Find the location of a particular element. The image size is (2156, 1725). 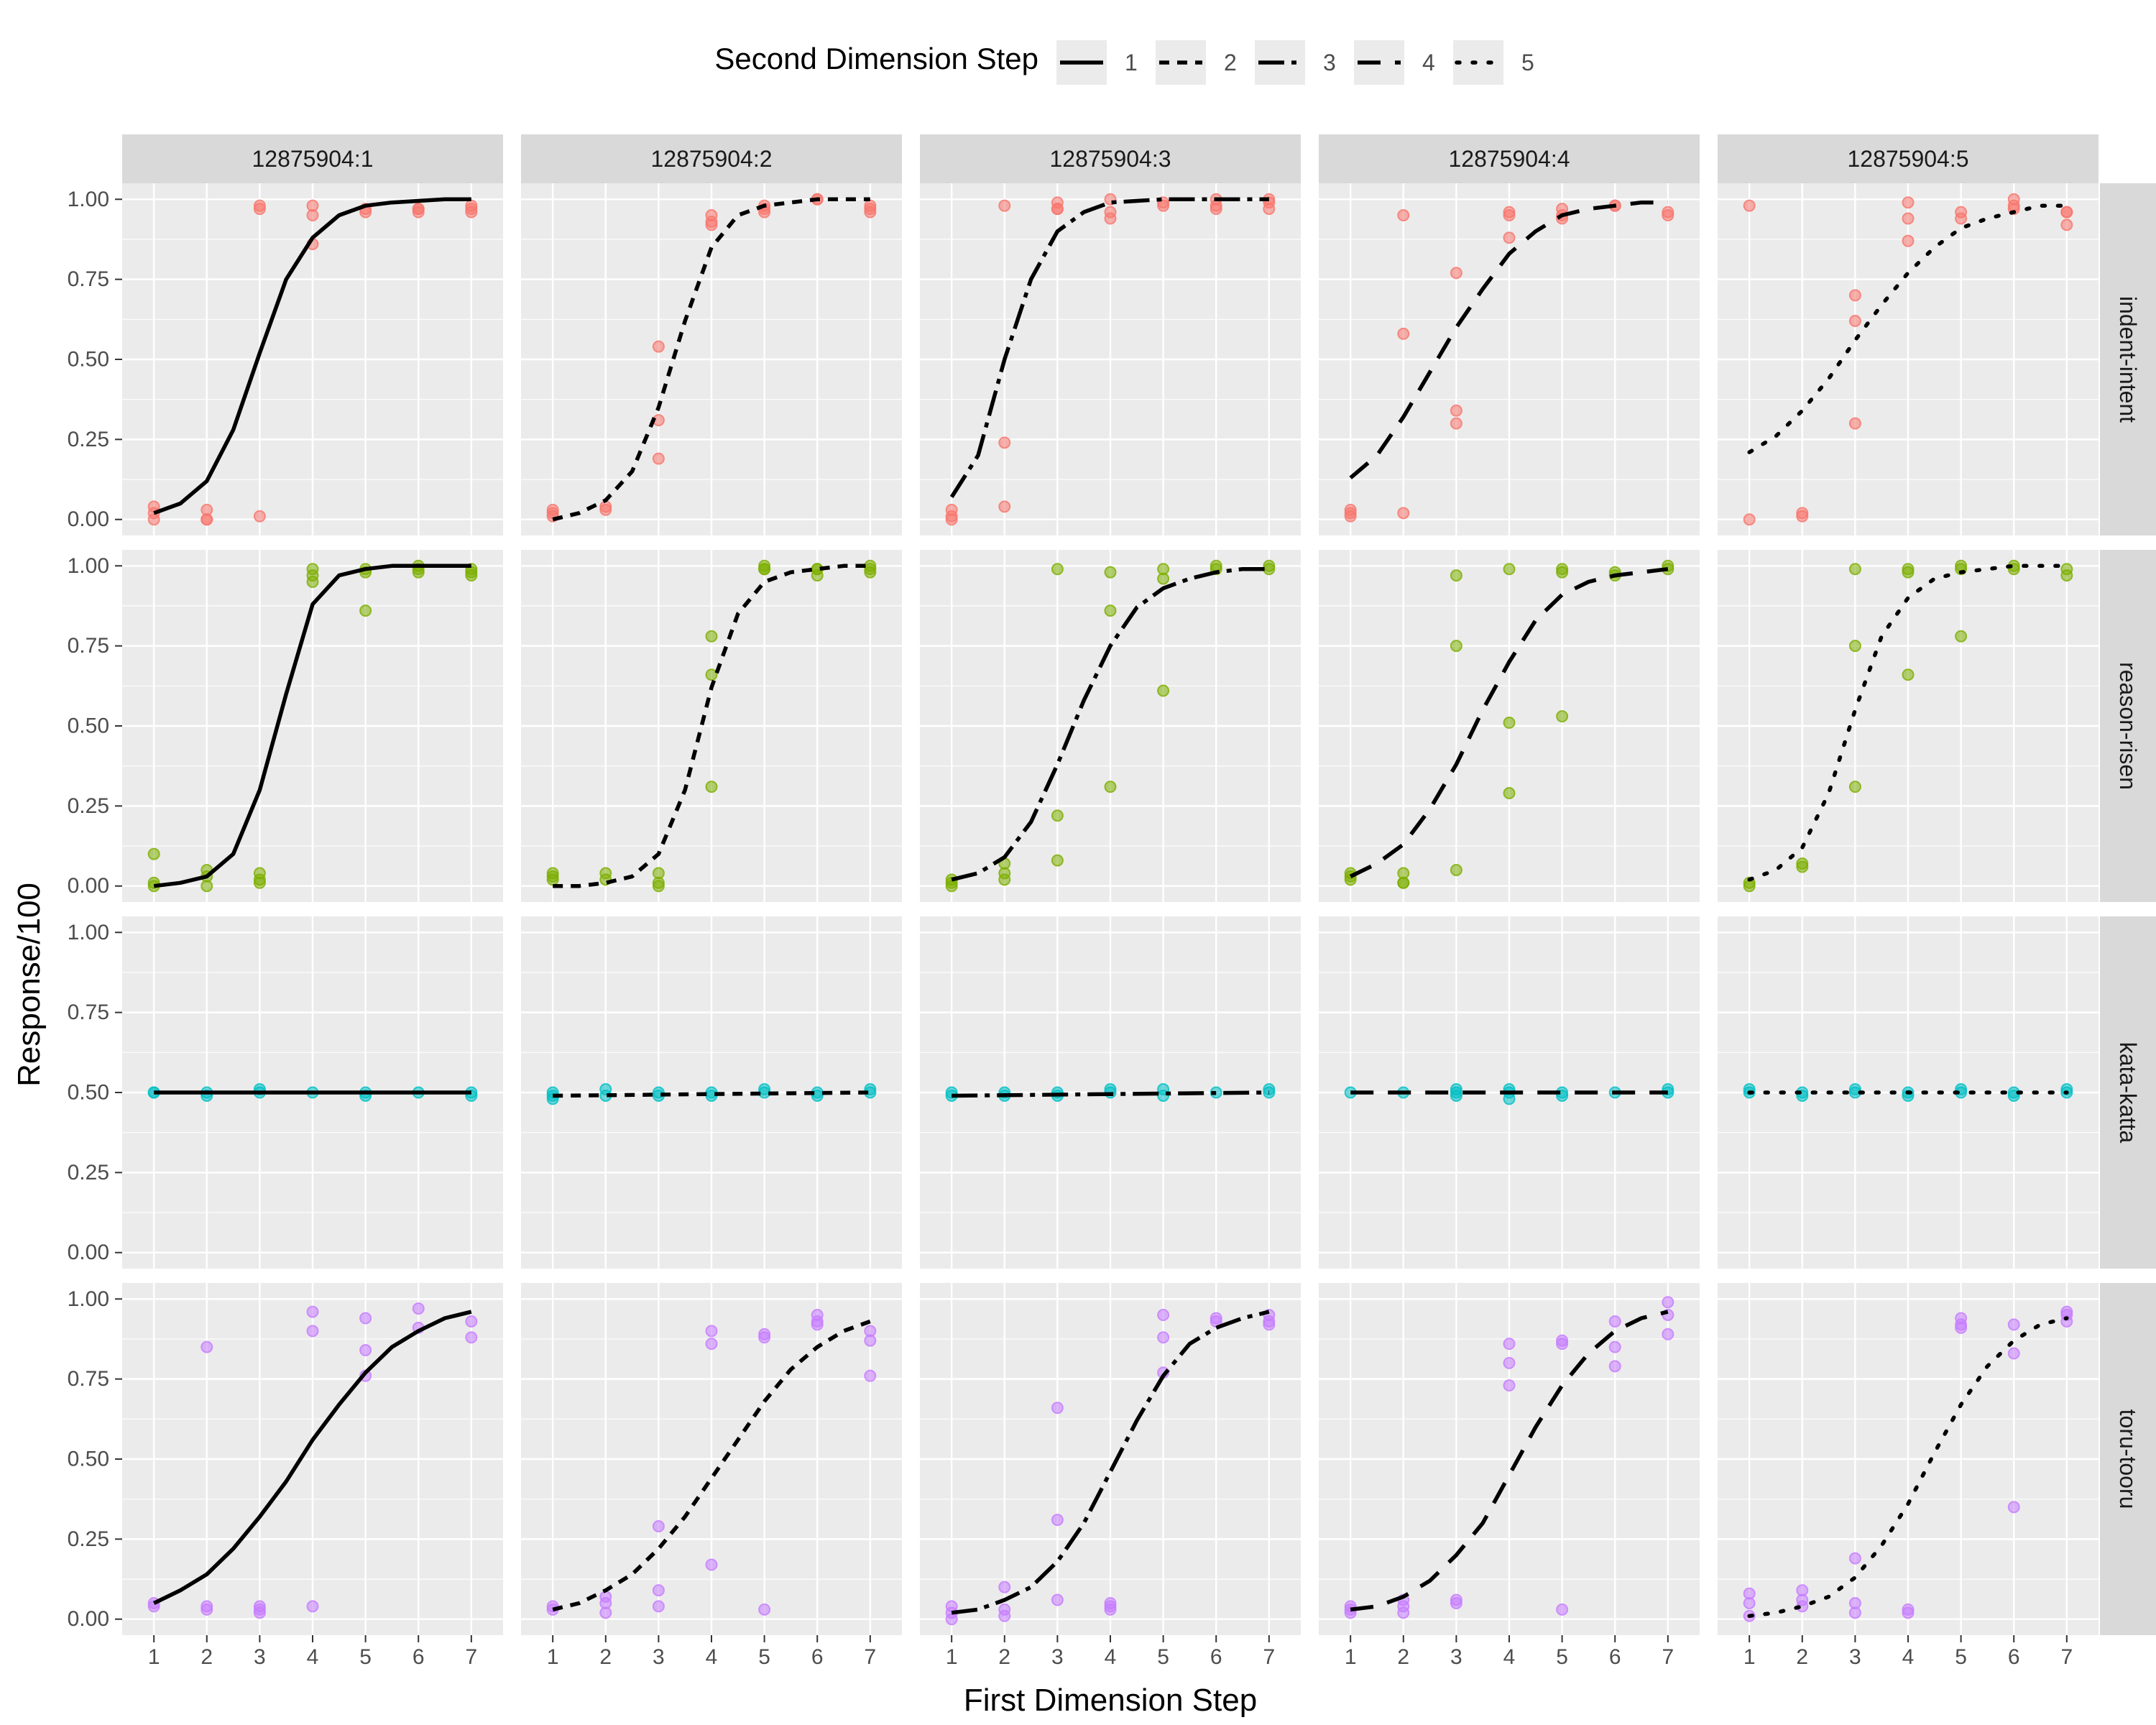

legend-label: 3 is located at coordinates (1329, 62).